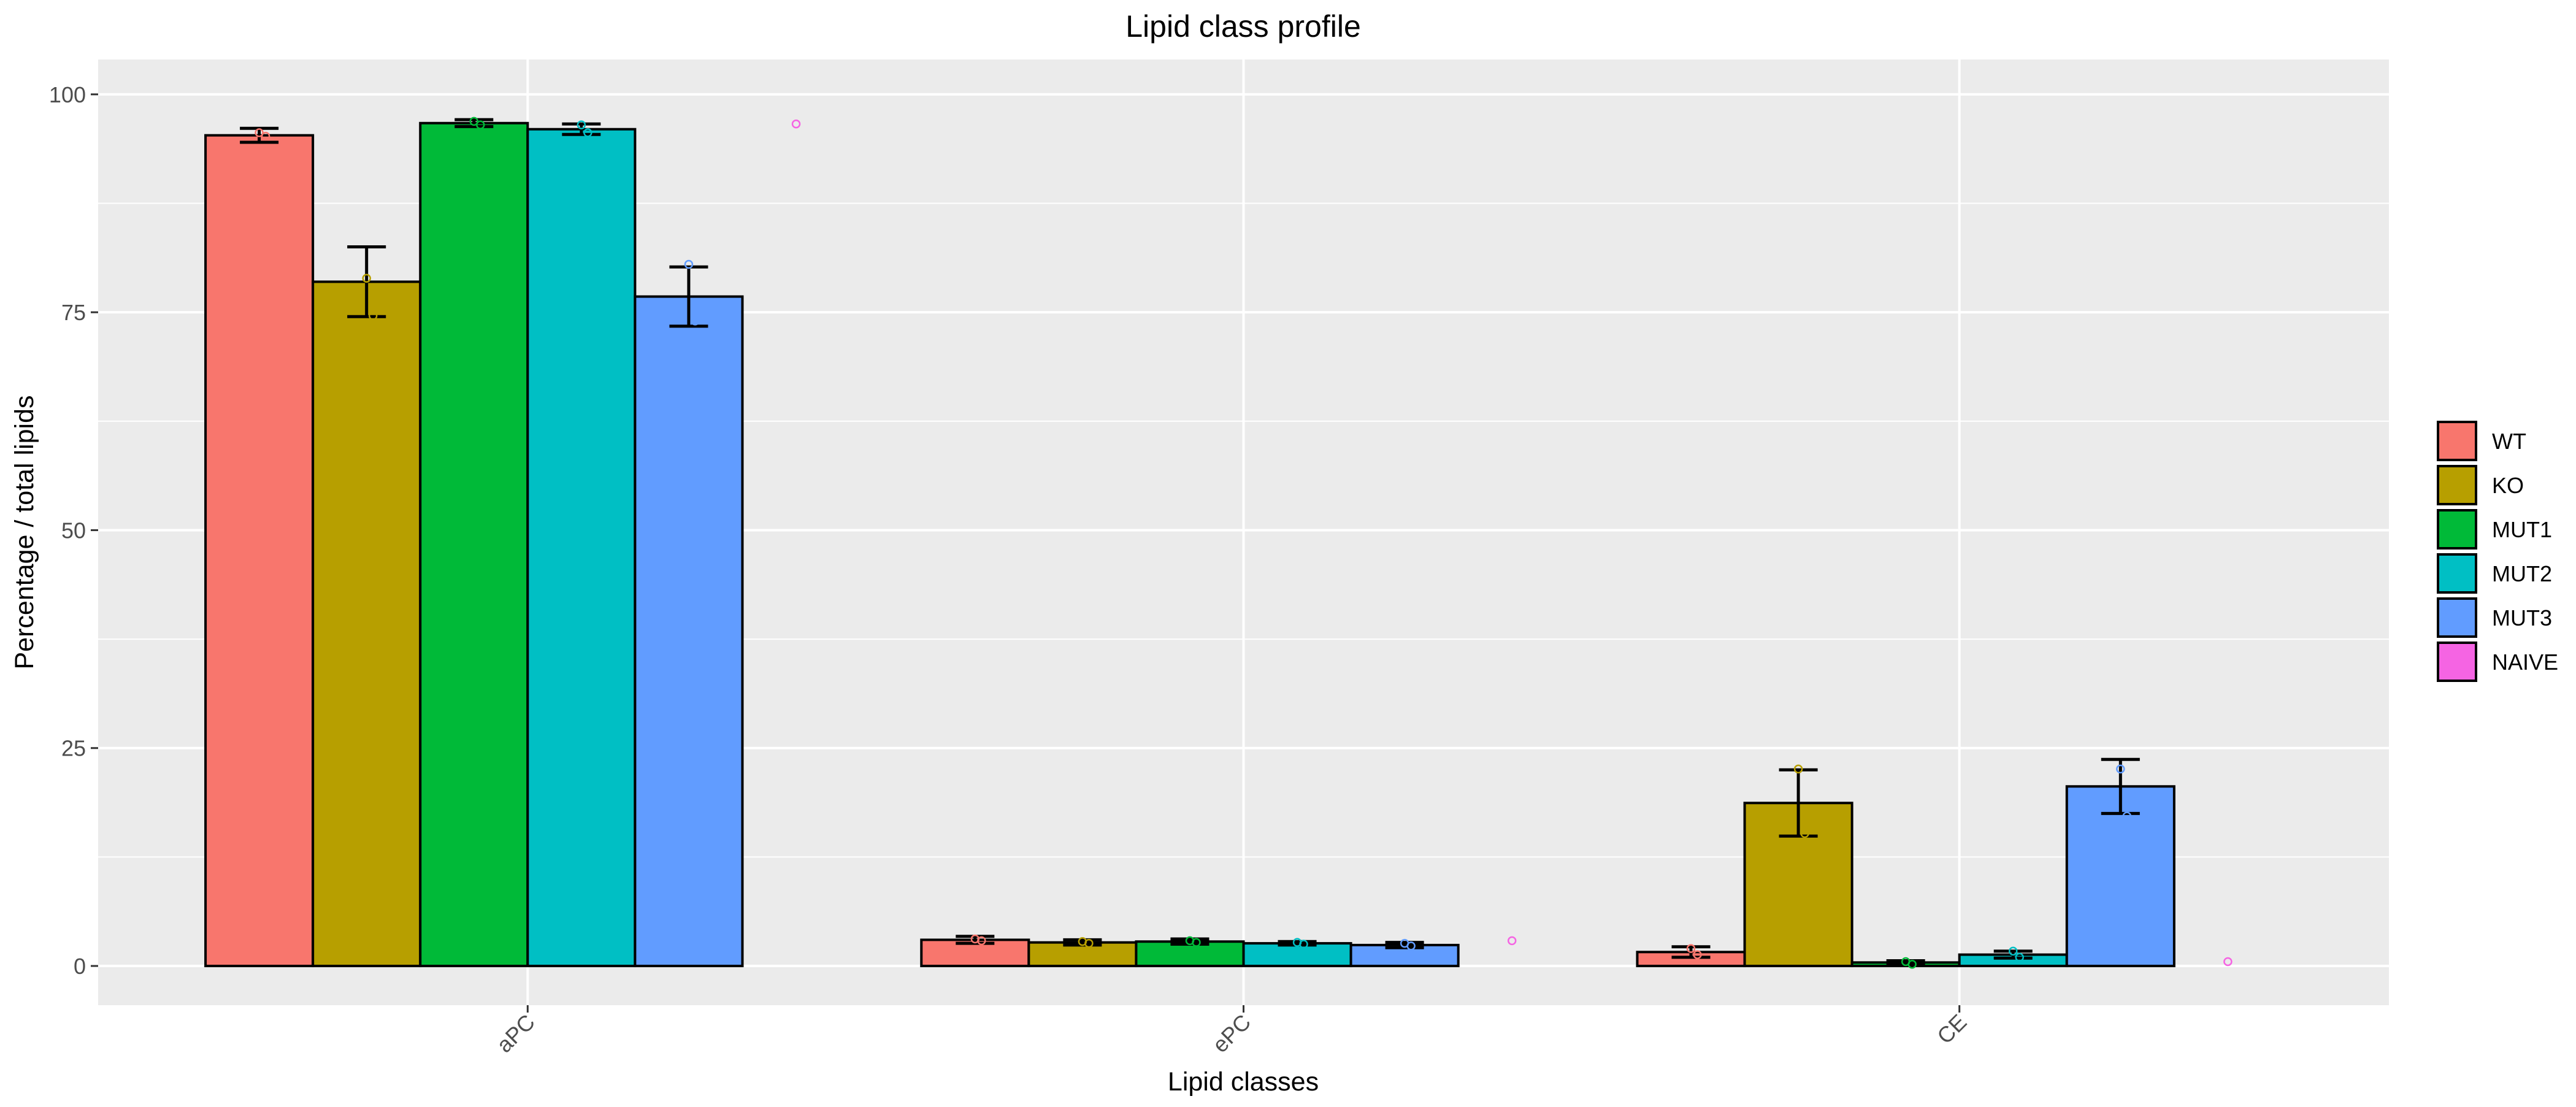 This screenshot has width=2576, height=1107. I want to click on x-axis-title: Lipid classes, so click(1243, 1082).